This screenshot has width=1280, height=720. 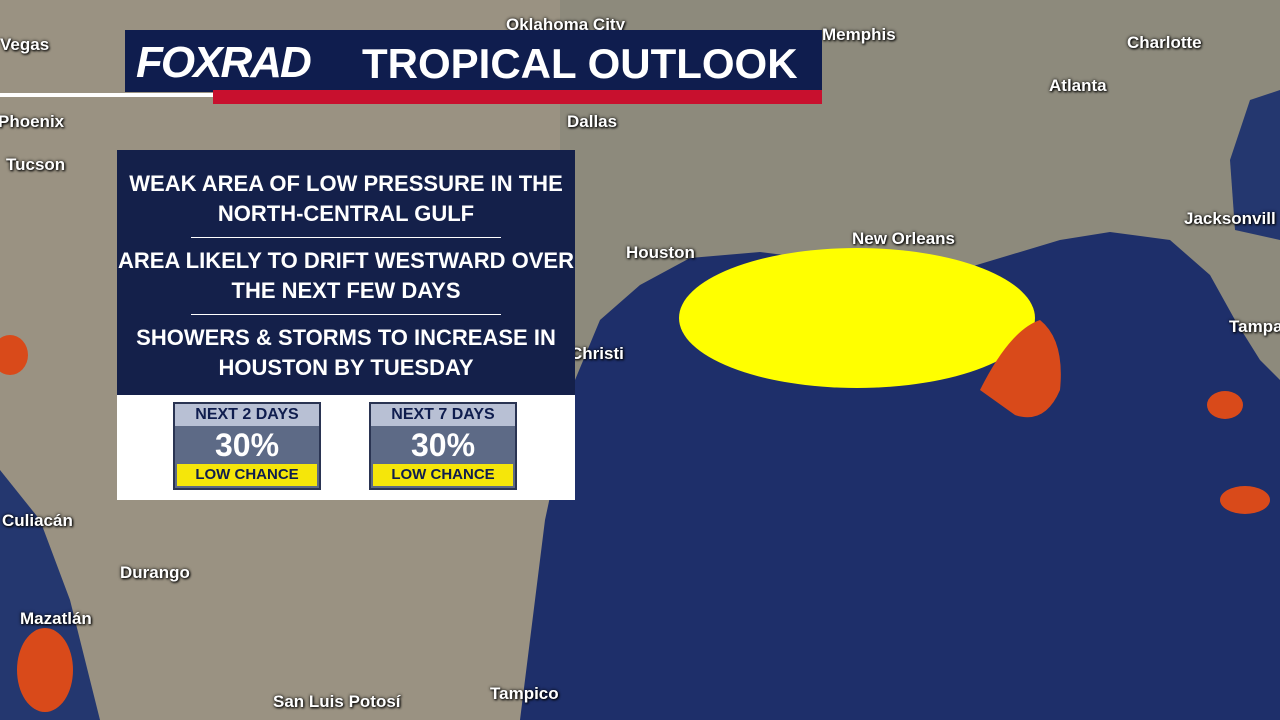 I want to click on city-label: Jacksonvill, so click(x=1230, y=218).